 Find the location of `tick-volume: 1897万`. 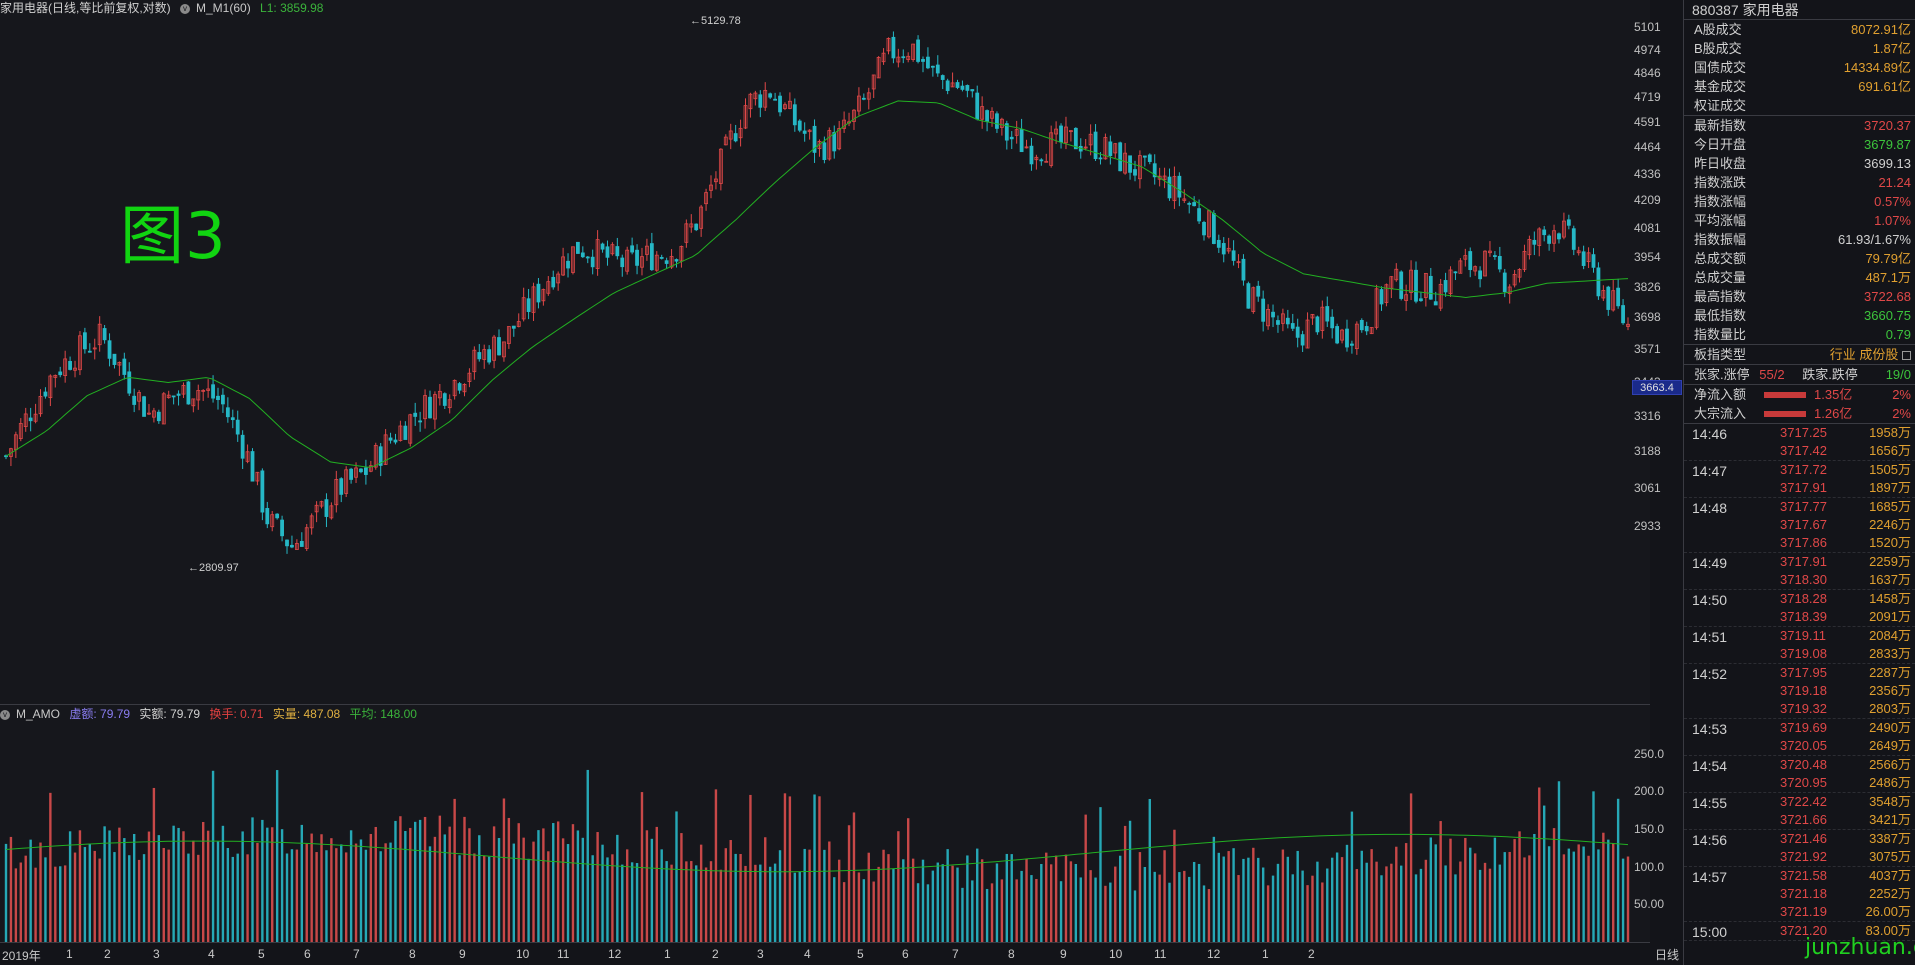

tick-volume: 1897万 is located at coordinates (1890, 487).